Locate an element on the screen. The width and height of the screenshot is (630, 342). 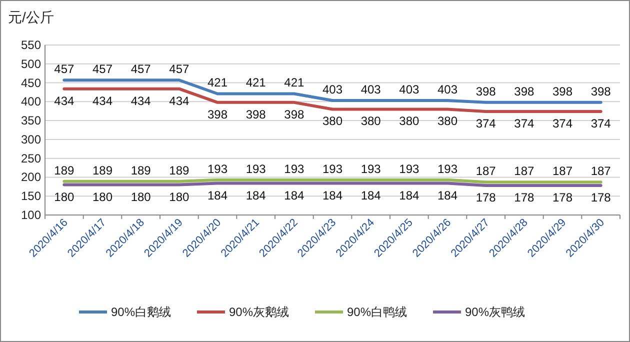
y-tick-label: 300 is located at coordinates (31, 139).